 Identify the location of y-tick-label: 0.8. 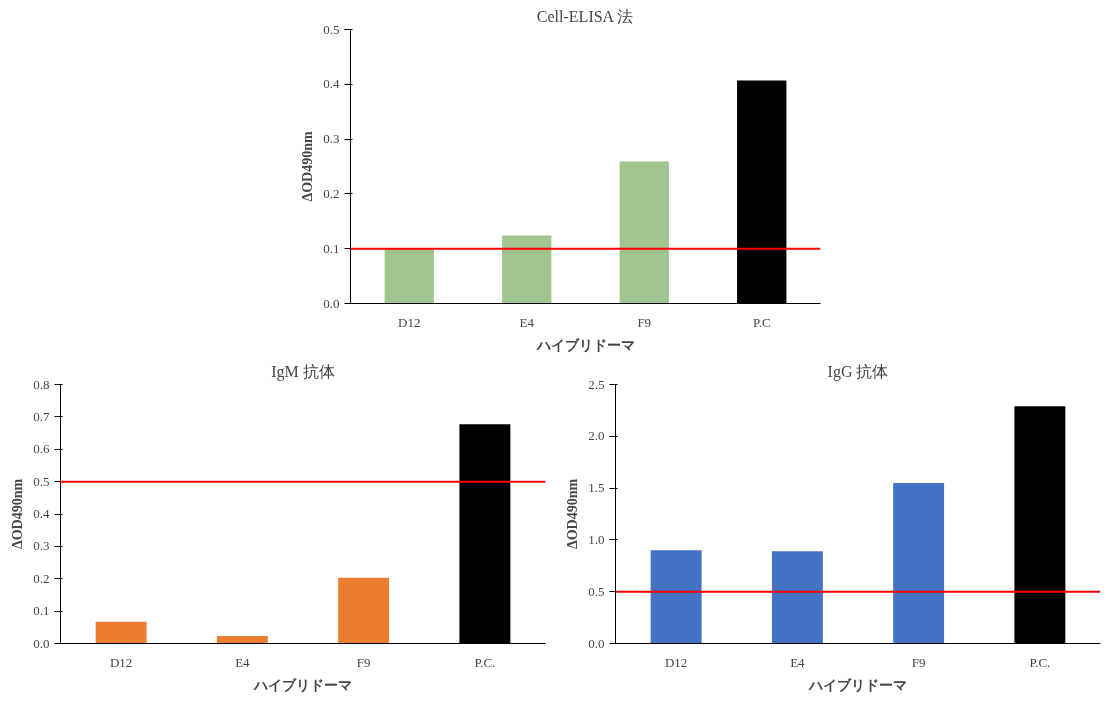
(41, 384).